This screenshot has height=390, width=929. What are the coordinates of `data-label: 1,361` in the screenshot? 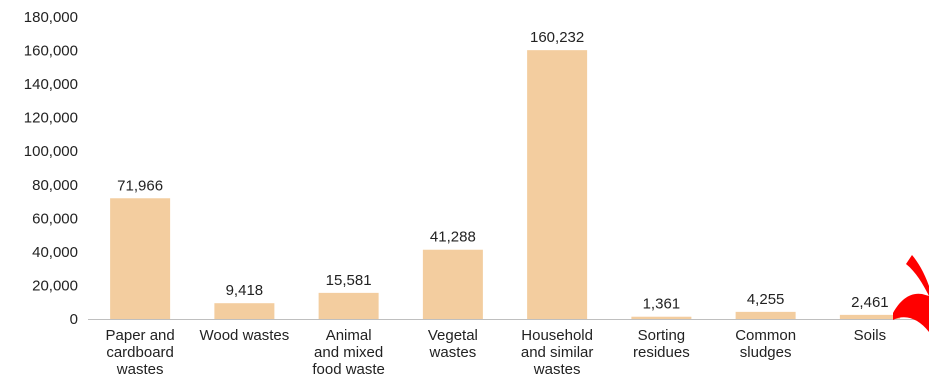 It's located at (662, 304).